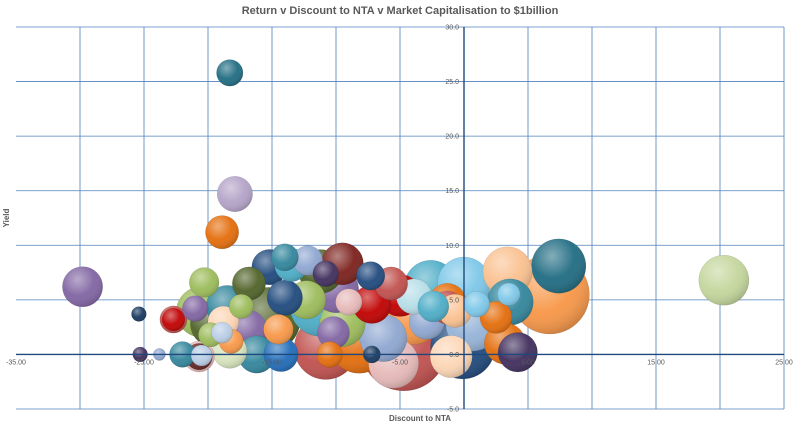 The width and height of the screenshot is (800, 427). What do you see at coordinates (6, 217) in the screenshot?
I see `y-axis-title: Yield` at bounding box center [6, 217].